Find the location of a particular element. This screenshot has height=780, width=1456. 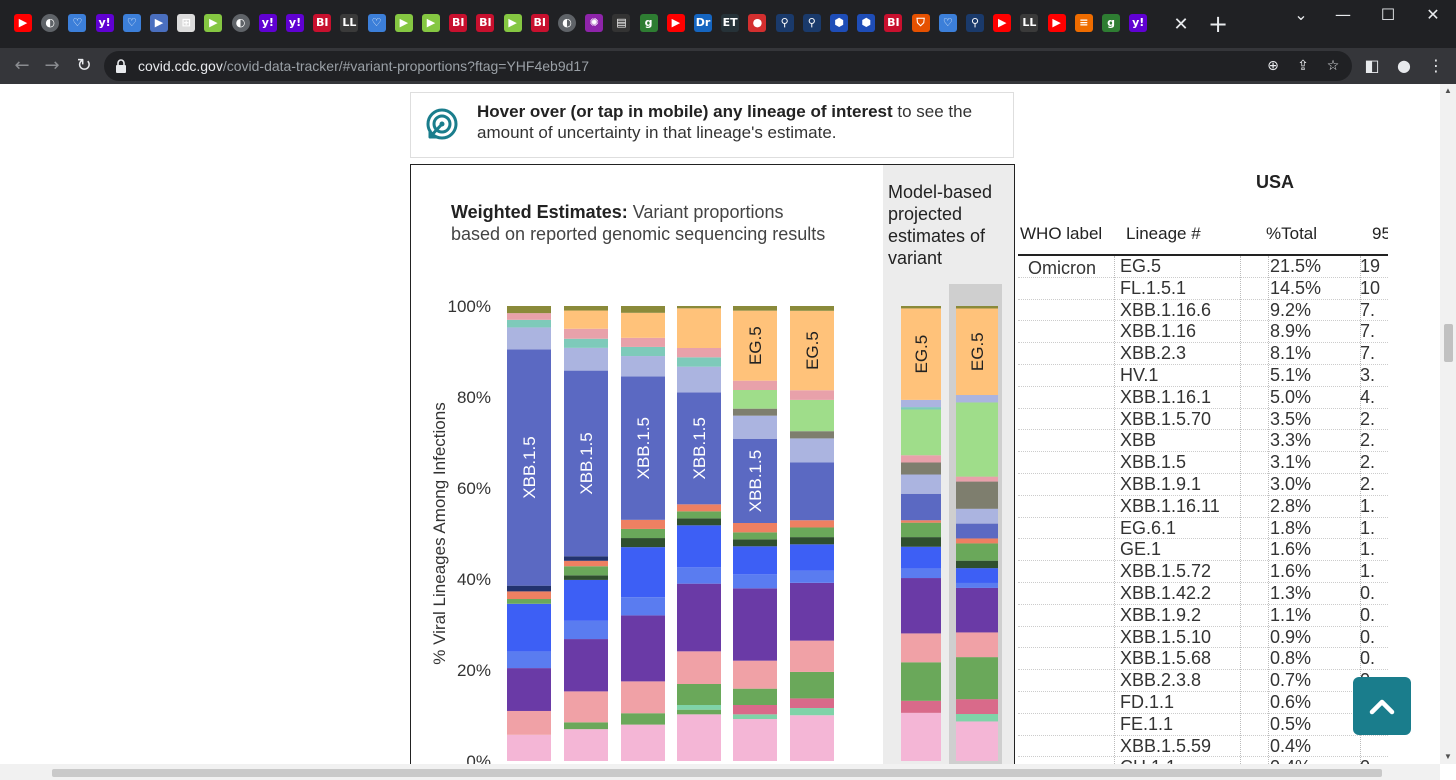

cube-icon: ⬢ is located at coordinates (866, 23).